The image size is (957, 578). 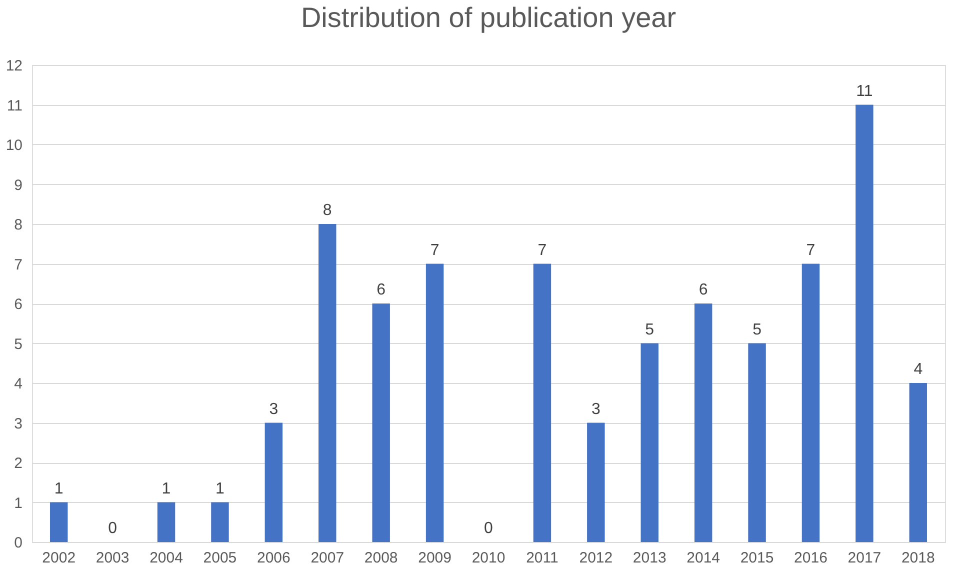 I want to click on x-tick-label: 2002, so click(x=59, y=558).